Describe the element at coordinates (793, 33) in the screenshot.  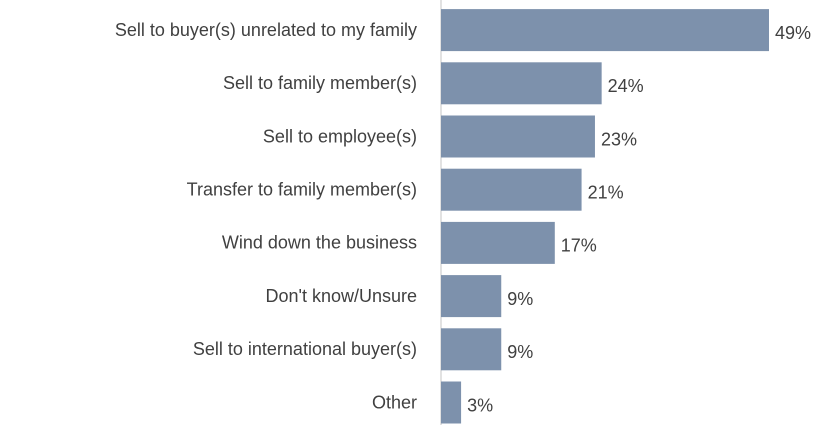
I see `value-label: 49%` at that location.